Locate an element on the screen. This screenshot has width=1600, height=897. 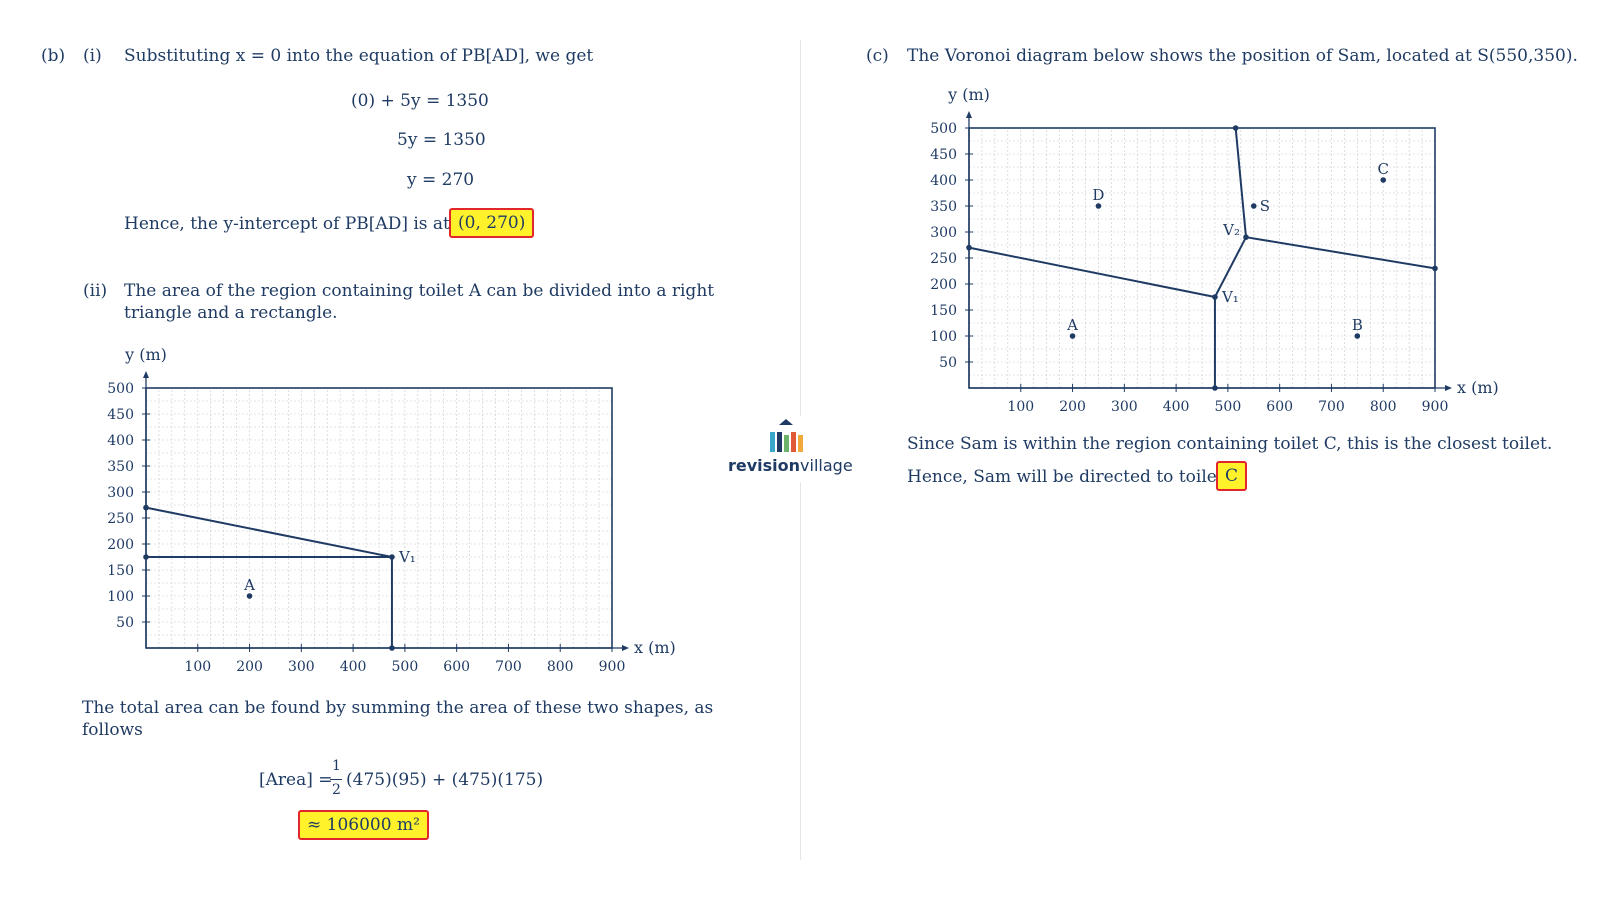
point-s is located at coordinates (1253, 206).